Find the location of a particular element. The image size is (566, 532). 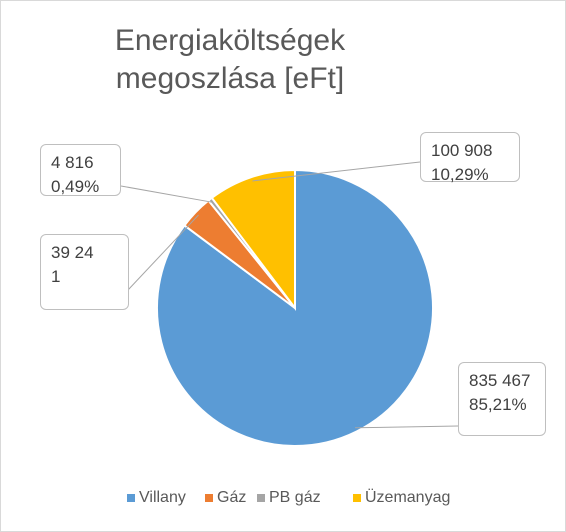

data-label-line: 39 24 is located at coordinates (72, 252).